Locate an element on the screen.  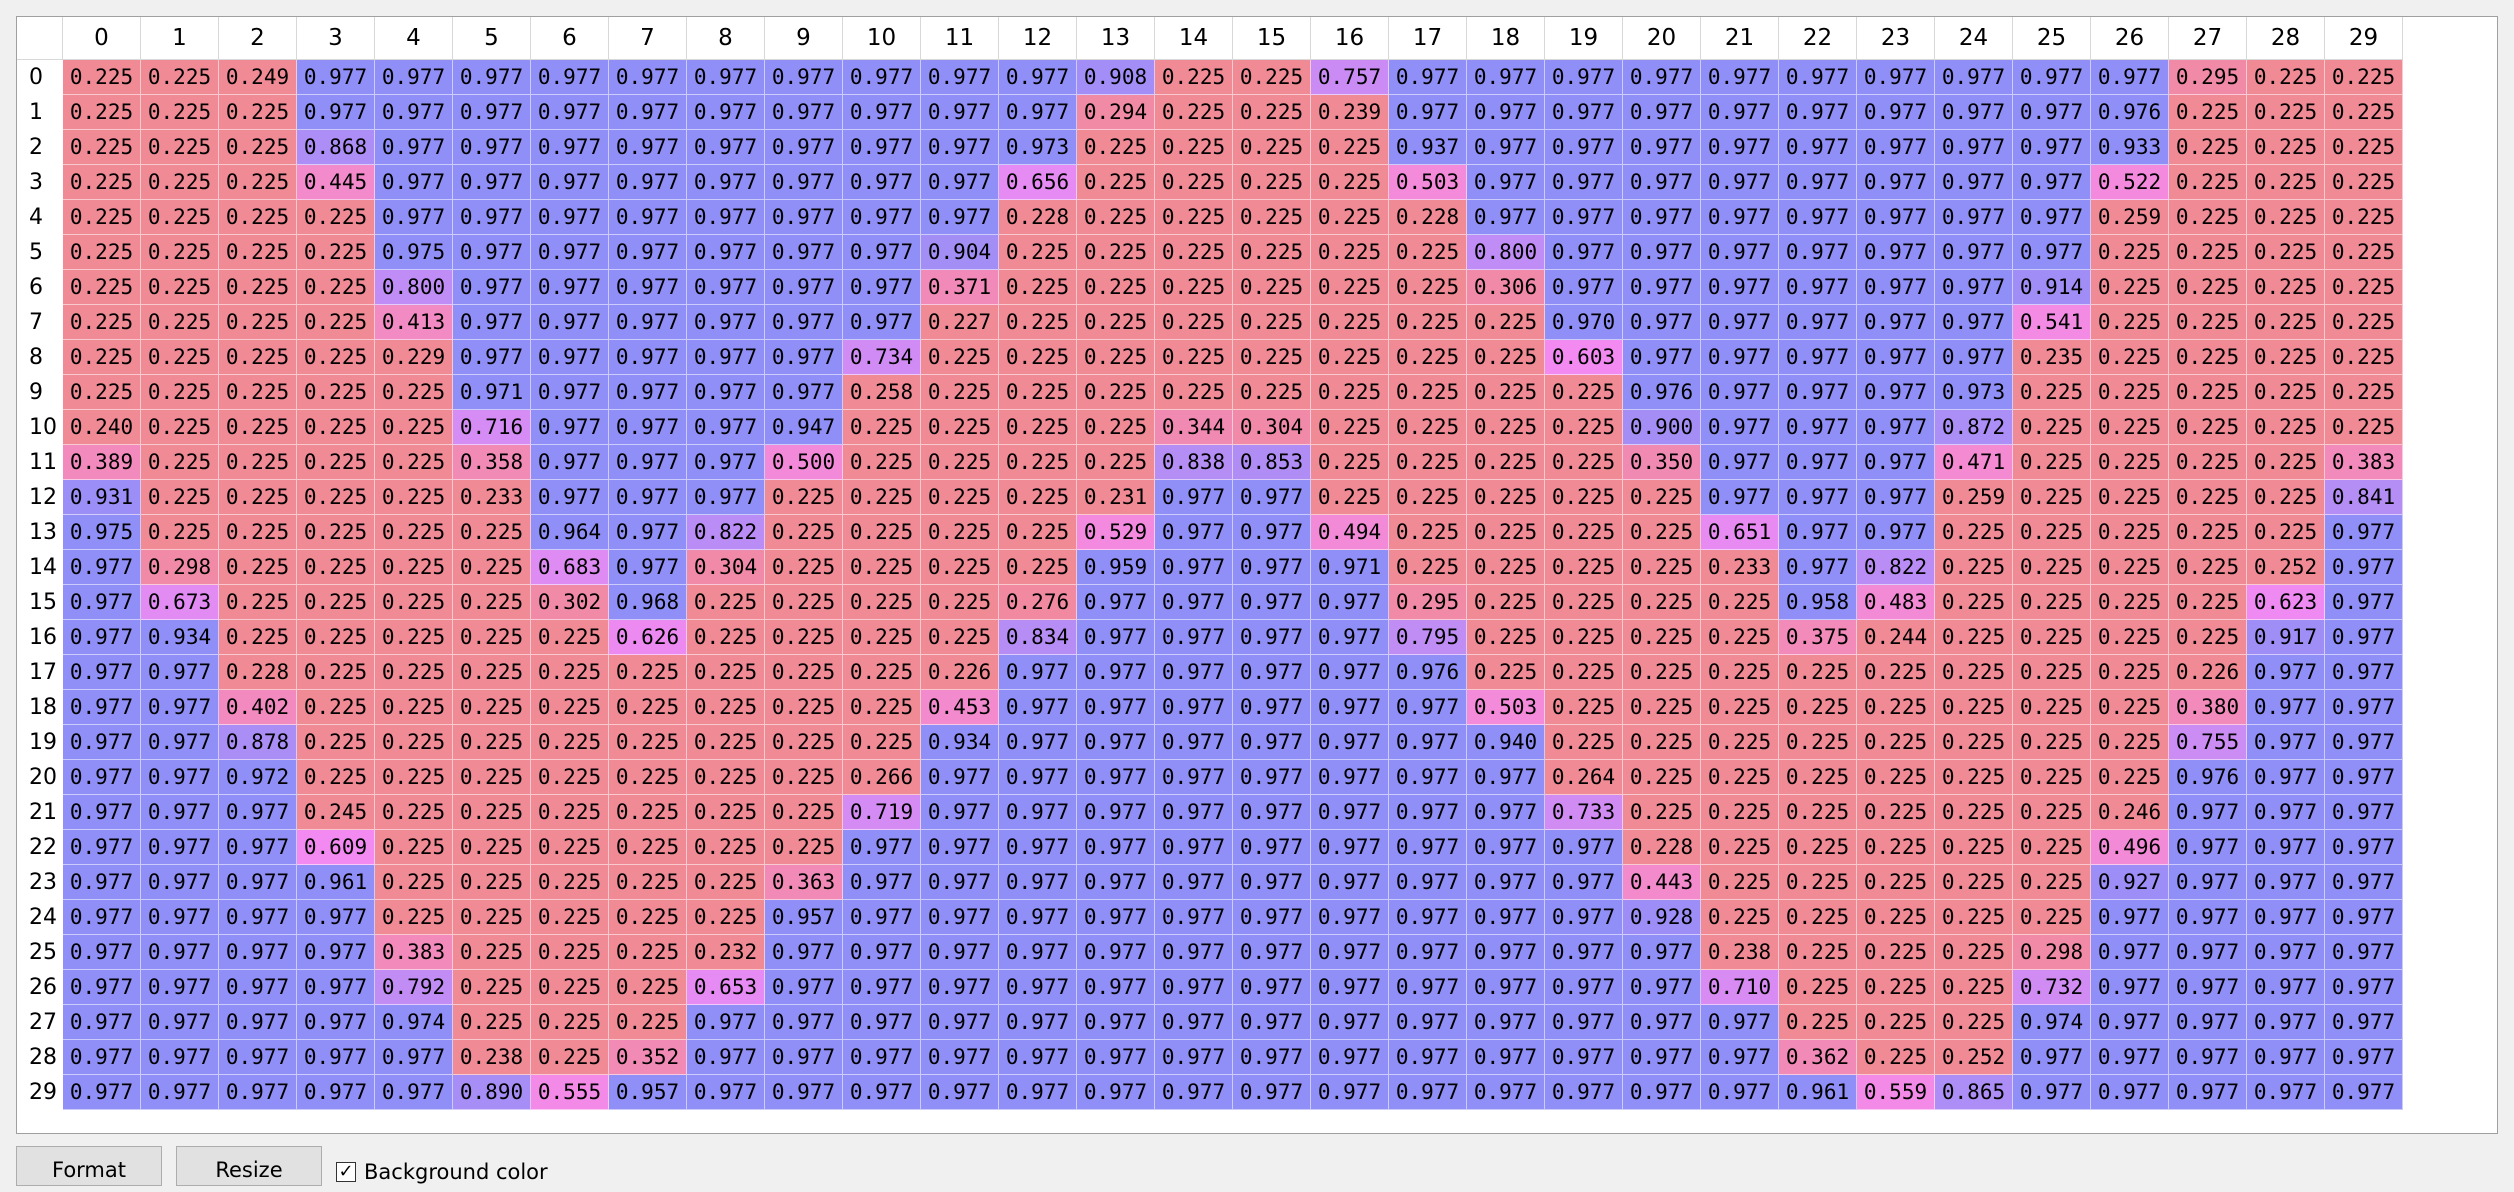
row-header-cell: 0 is located at coordinates (40, 77).